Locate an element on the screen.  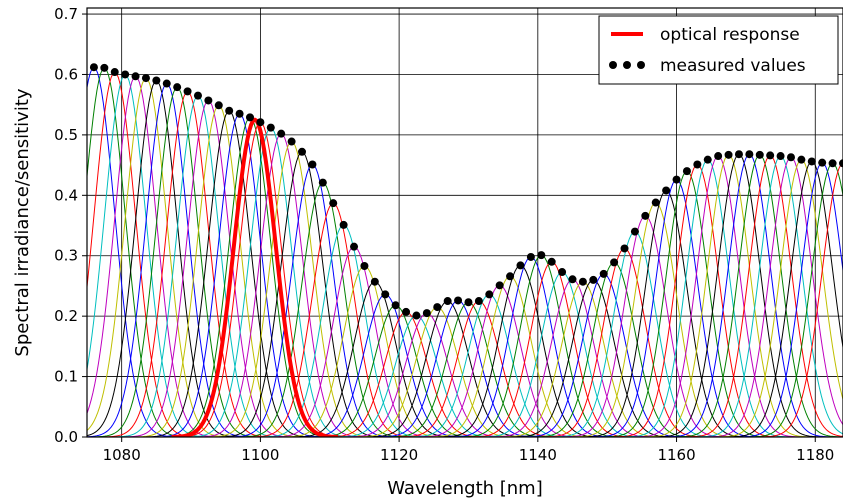
legend-measured-values-swatch is located at coordinates (627, 65).